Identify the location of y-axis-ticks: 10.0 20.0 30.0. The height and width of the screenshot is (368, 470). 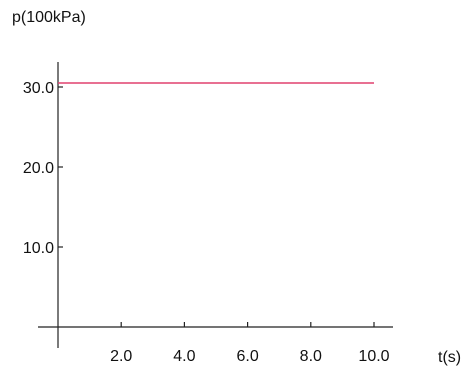
(43, 168).